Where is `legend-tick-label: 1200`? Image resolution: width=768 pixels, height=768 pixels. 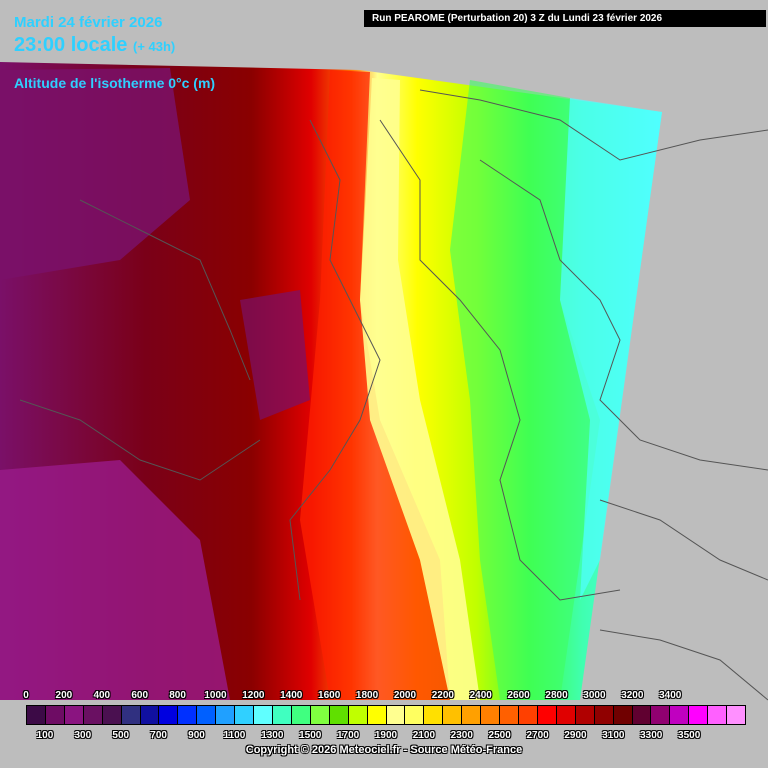 legend-tick-label: 1200 is located at coordinates (253, 695).